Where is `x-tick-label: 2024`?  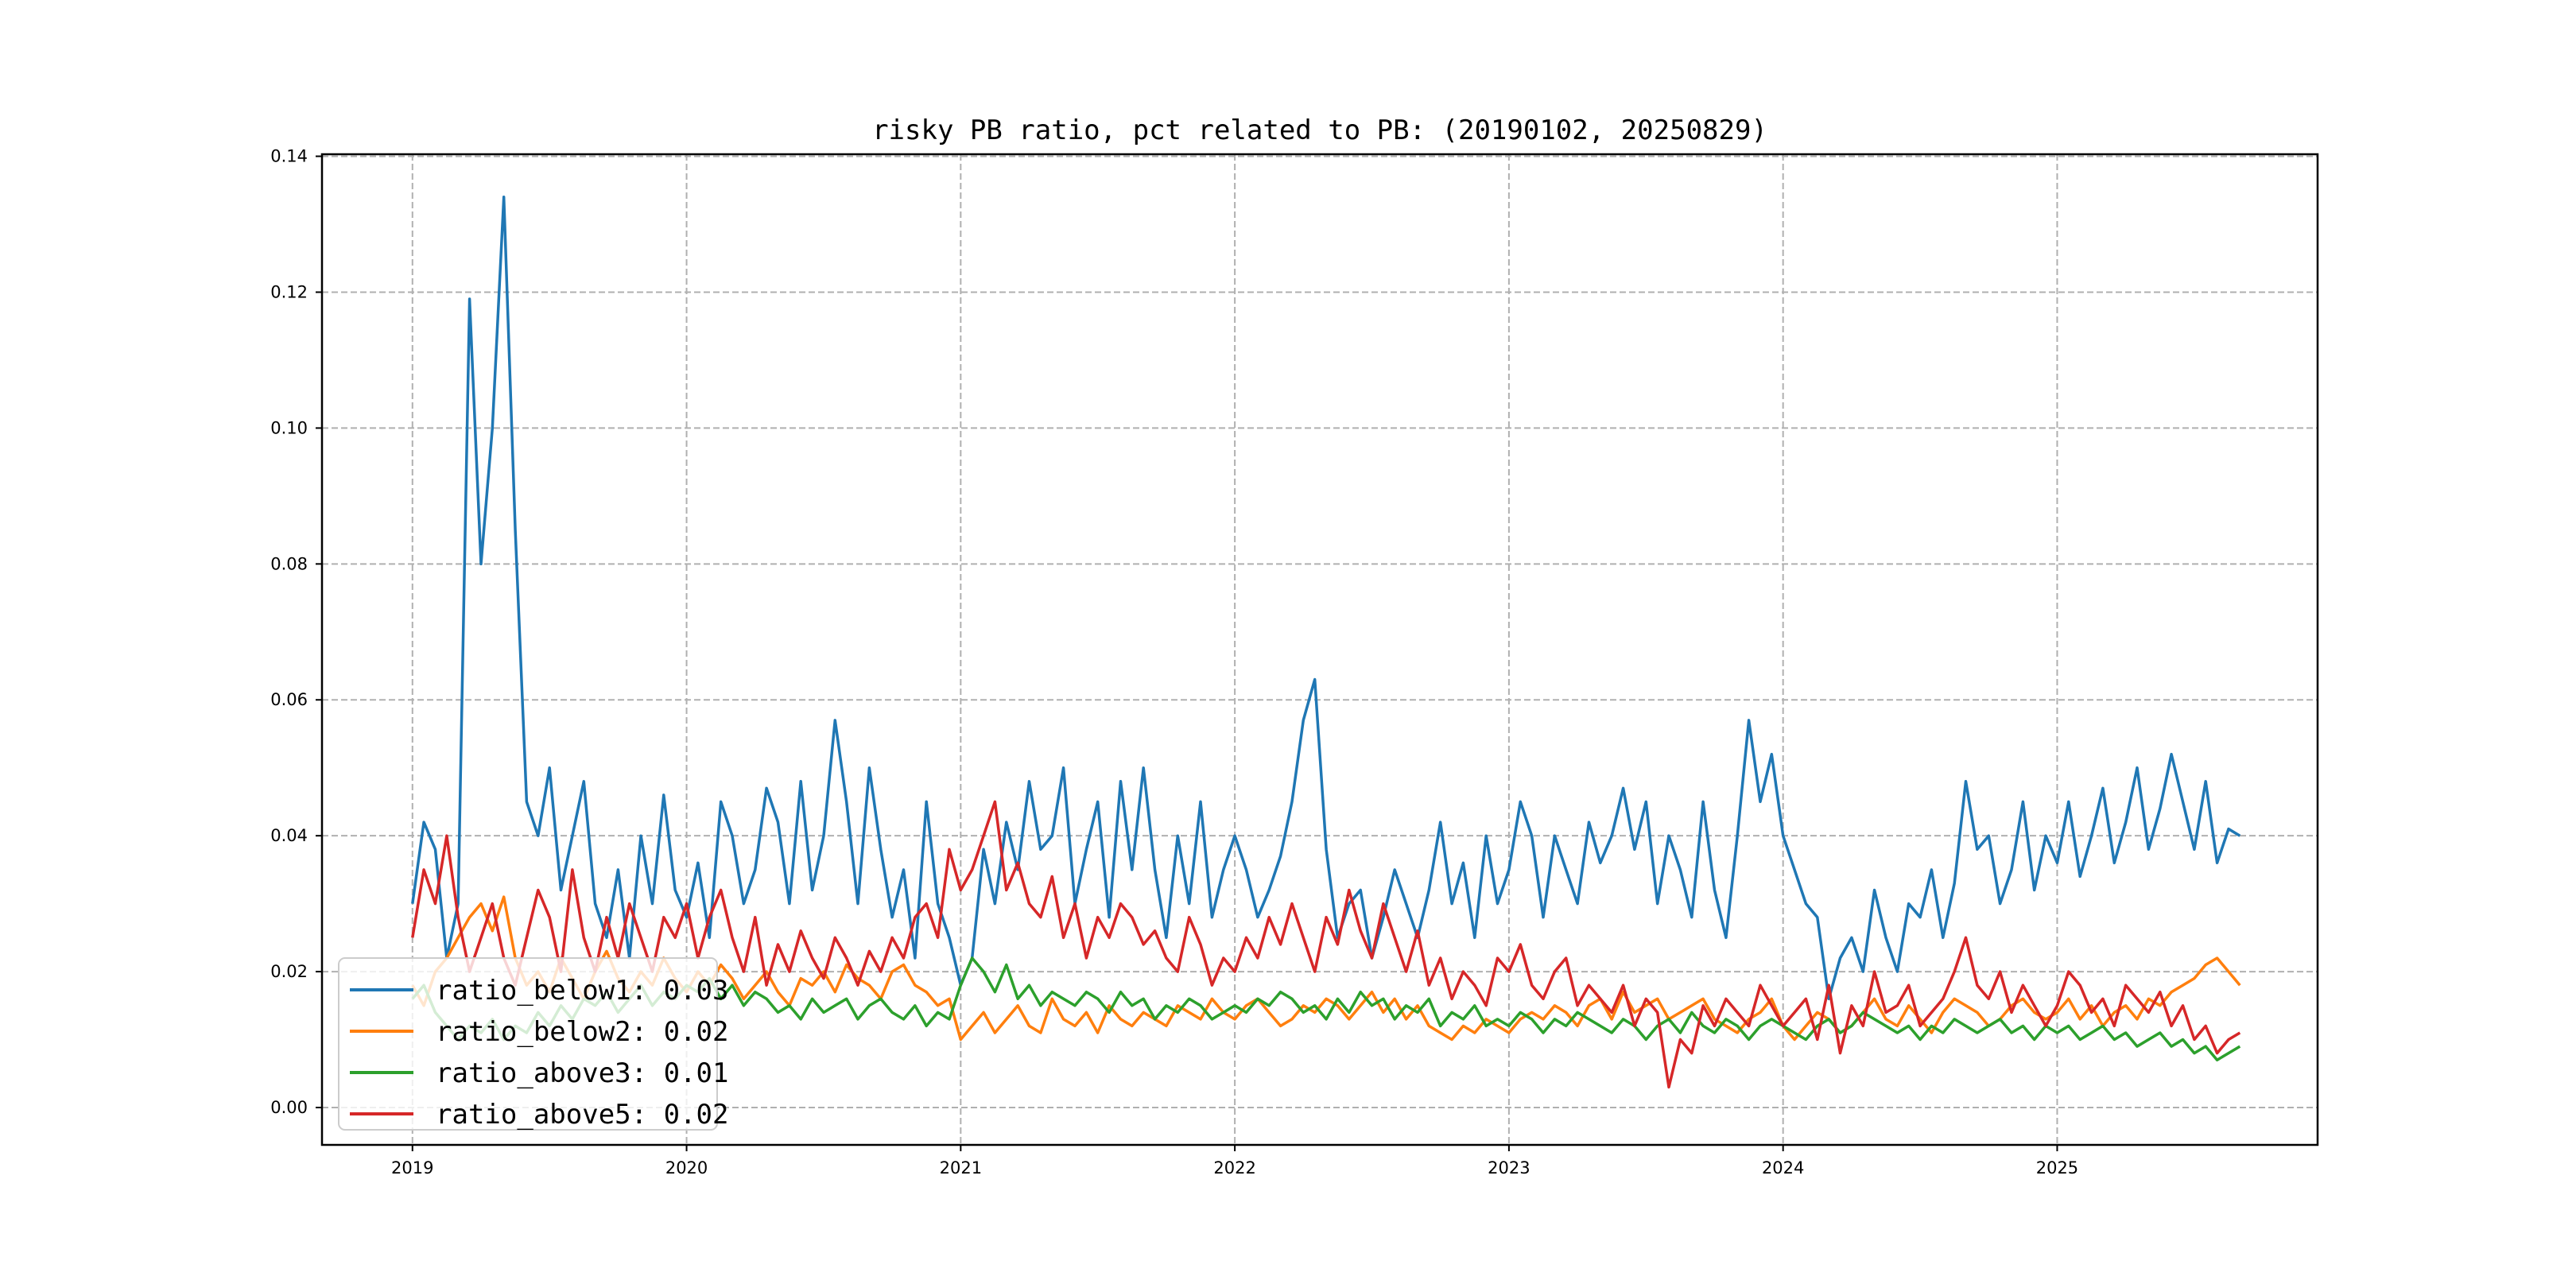
x-tick-label: 2024 is located at coordinates (1783, 1167).